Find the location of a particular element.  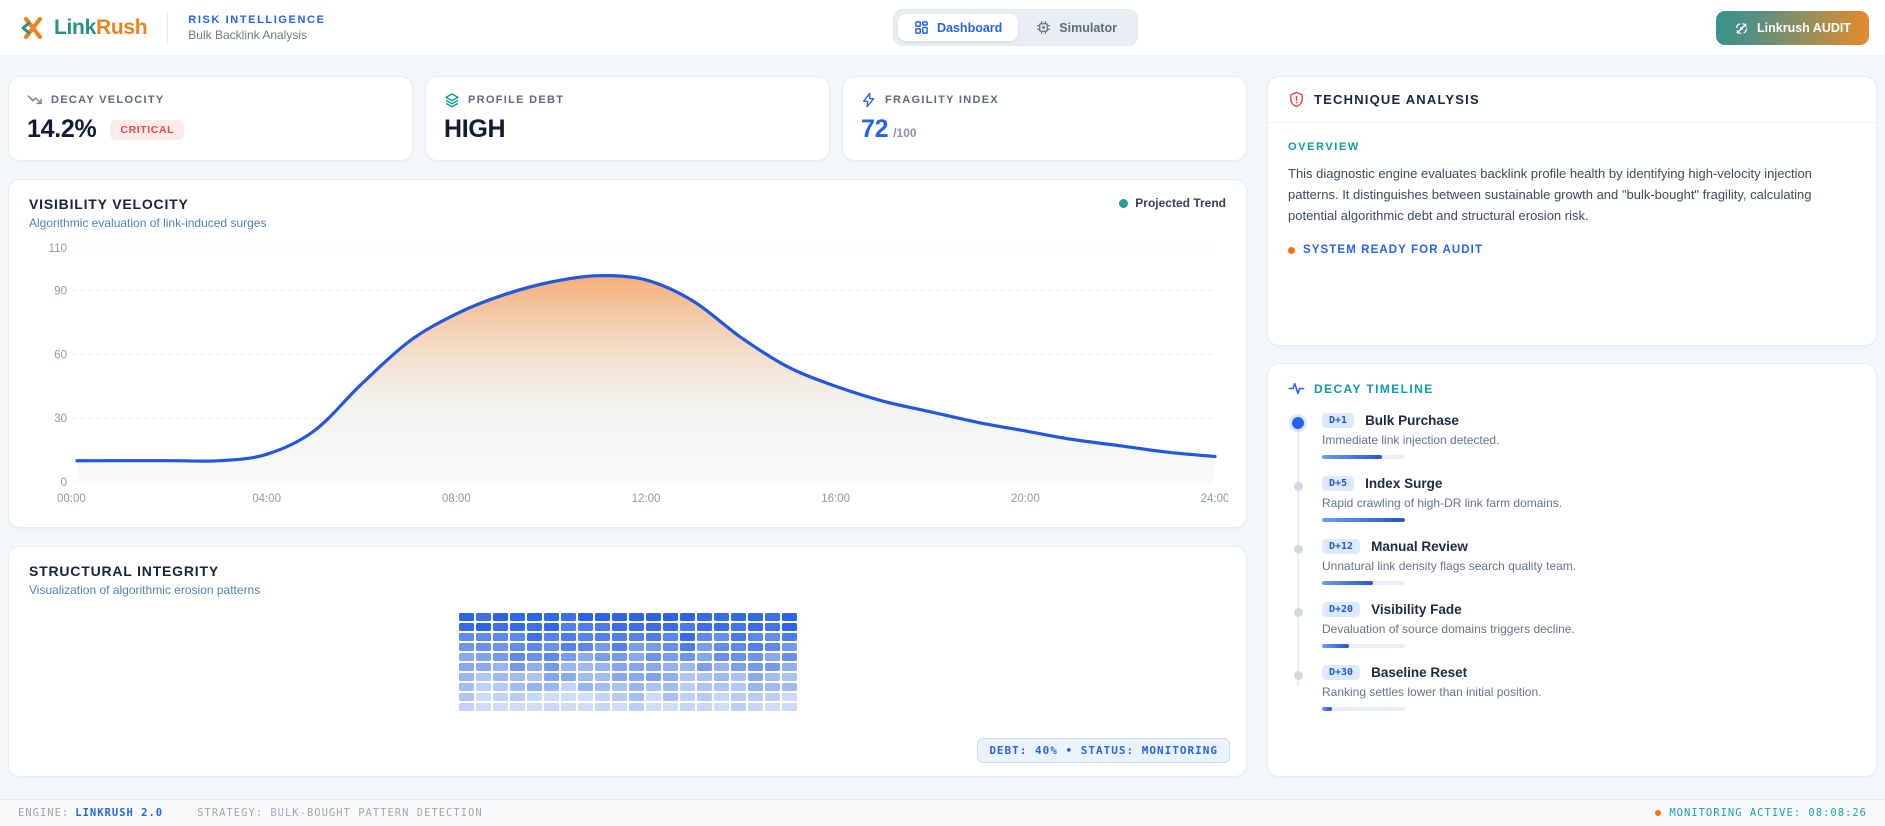

timeline-day-badge: D+30 is located at coordinates (1341, 672).